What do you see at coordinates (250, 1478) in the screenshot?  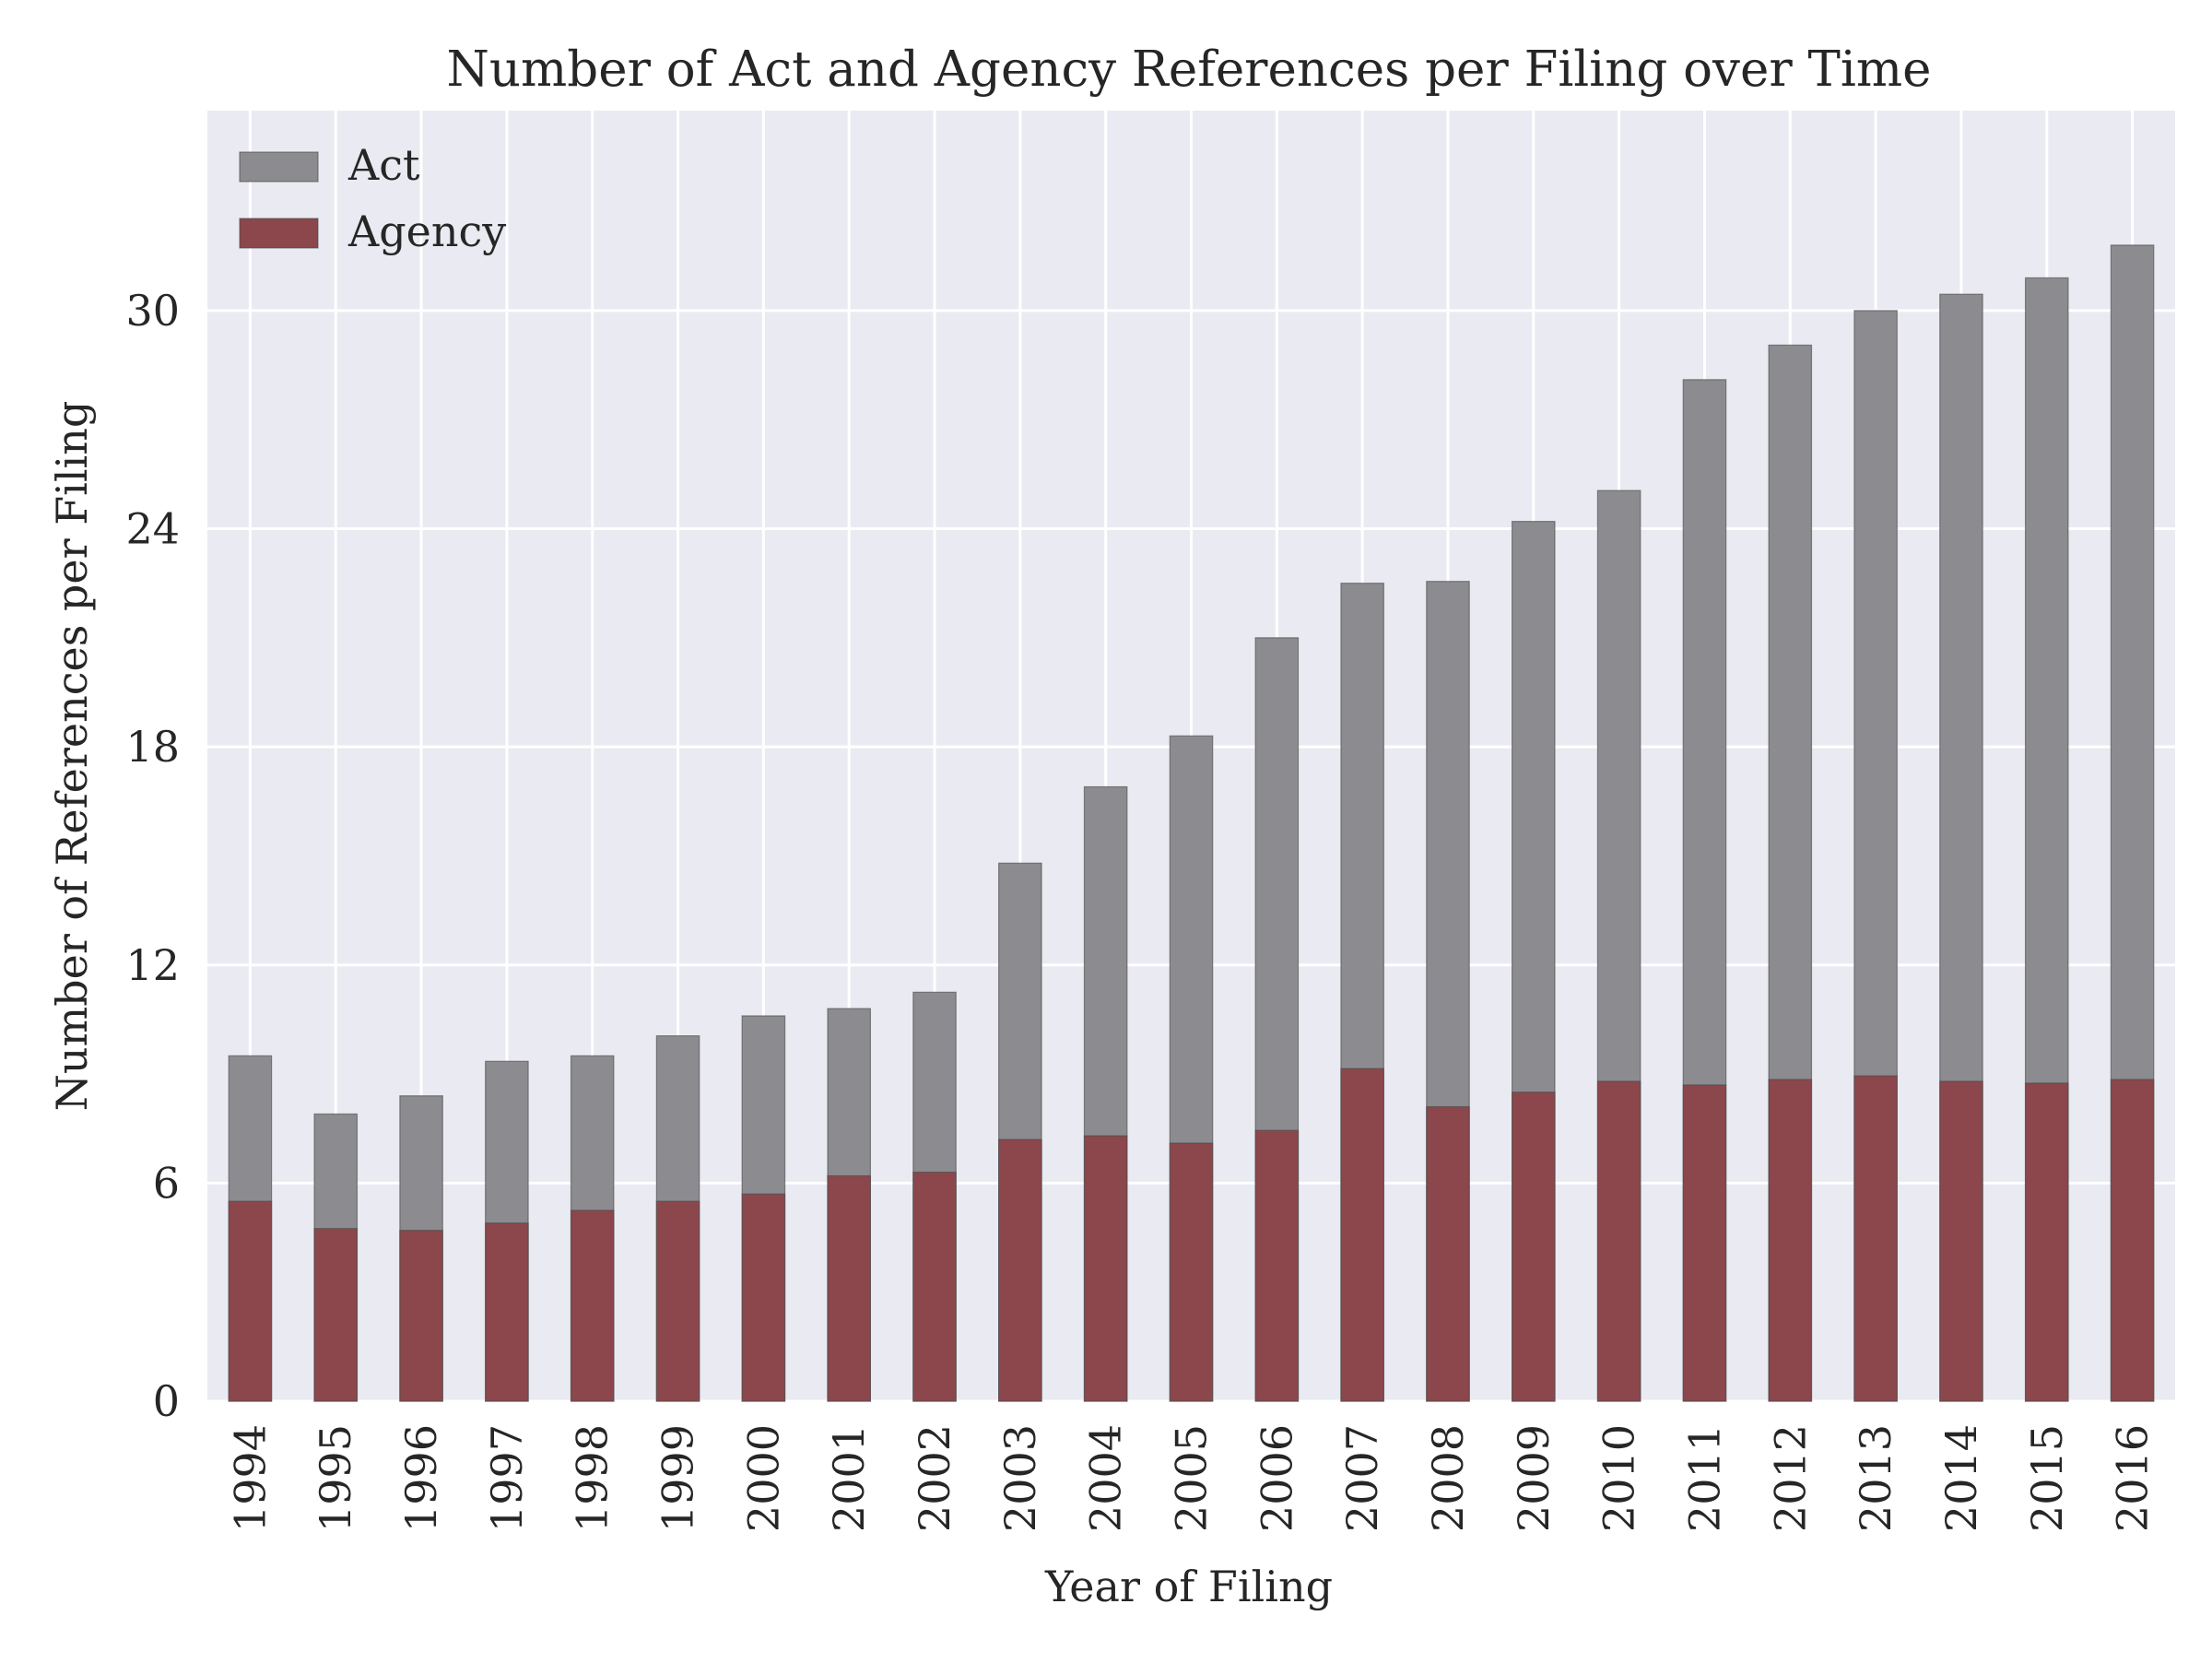 I see `x-tick-label: 1994` at bounding box center [250, 1478].